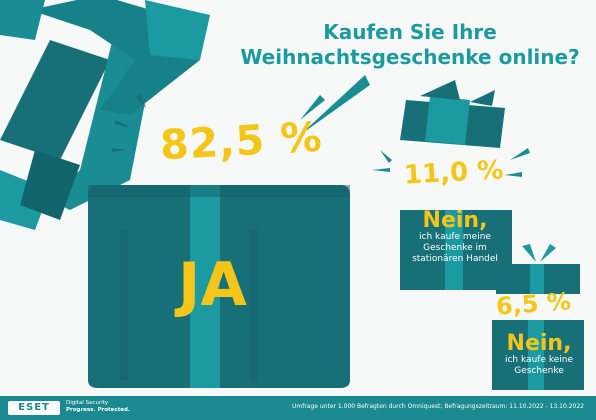 This screenshot has width=596, height=420. Describe the element at coordinates (34, 408) in the screenshot. I see `eset-logo: ESET` at that location.